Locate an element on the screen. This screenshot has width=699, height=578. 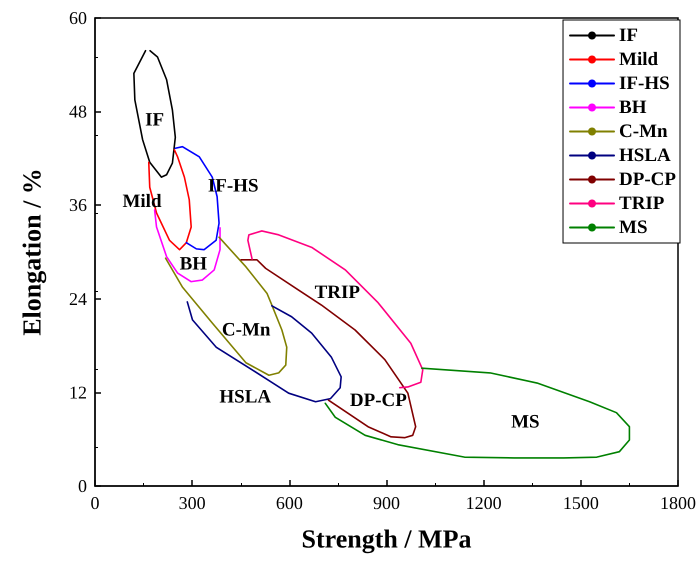
legend-label: DP-CP is located at coordinates (647, 179).